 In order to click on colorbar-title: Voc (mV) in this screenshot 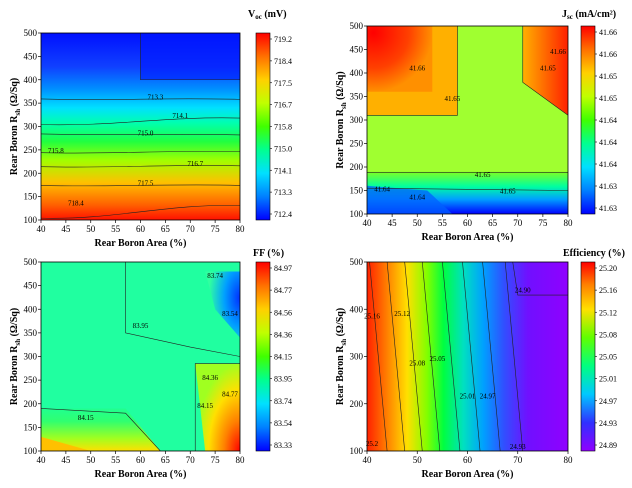, I will do `click(267, 15)`.